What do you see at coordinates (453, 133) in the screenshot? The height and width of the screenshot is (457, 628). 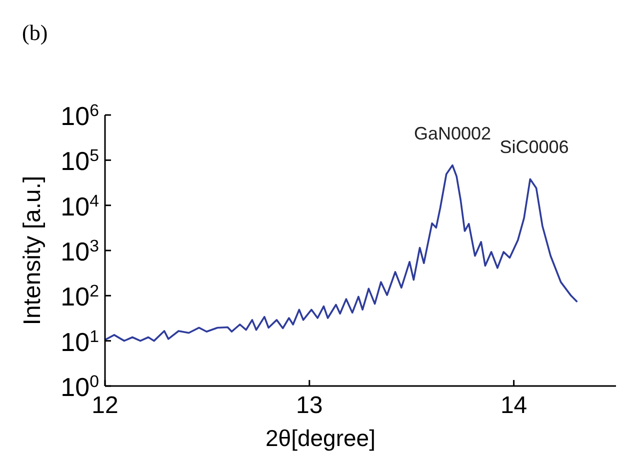 I see `annotation: GaN0002` at bounding box center [453, 133].